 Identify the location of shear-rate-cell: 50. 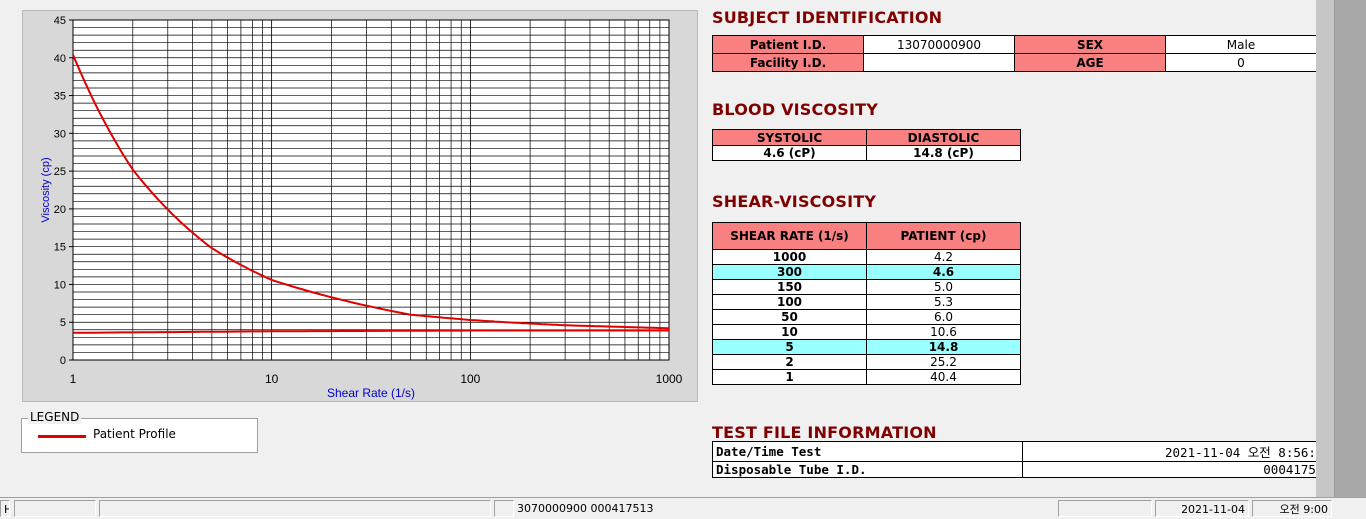
(789, 317).